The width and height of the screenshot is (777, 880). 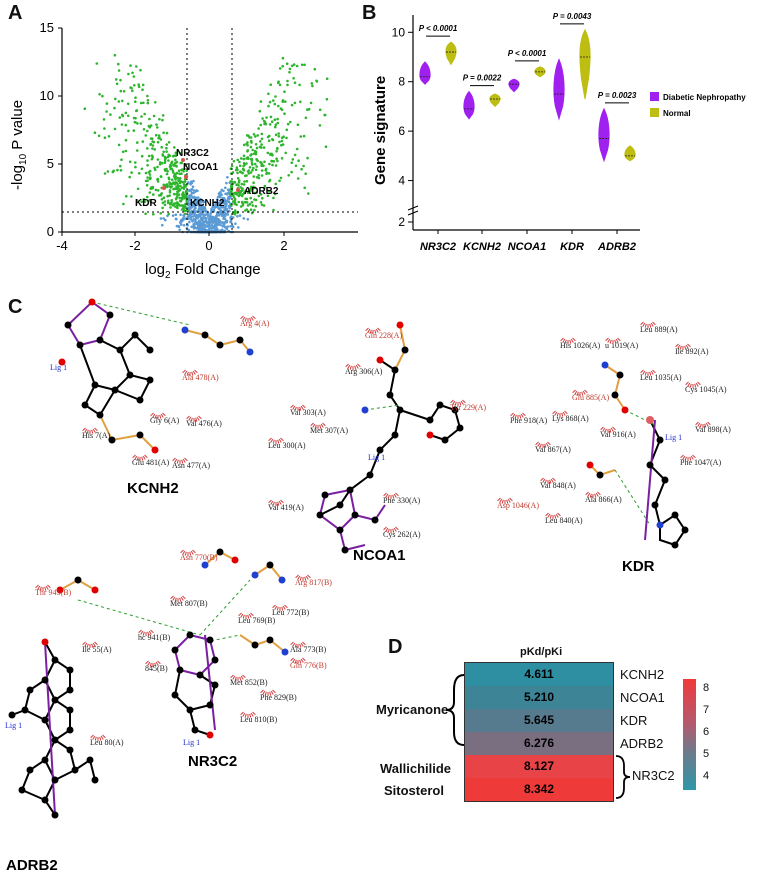 What do you see at coordinates (603, 499) in the screenshot?
I see `residue-label: Ala 866(A)` at bounding box center [603, 499].